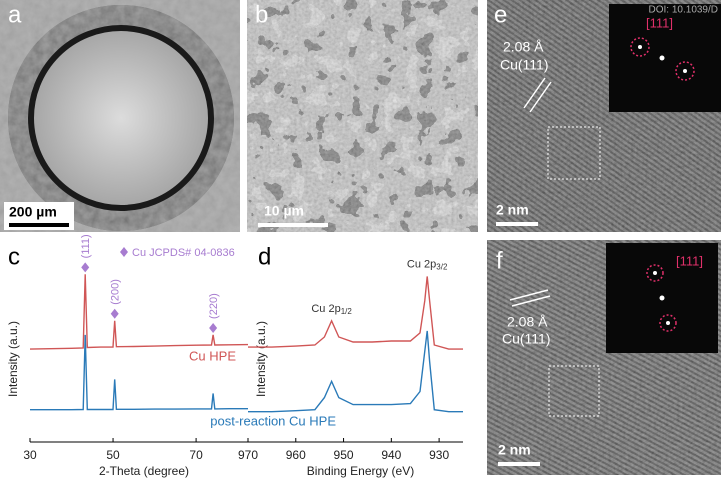 The width and height of the screenshot is (721, 480). Describe the element at coordinates (248, 455) in the screenshot. I see `x-tick-label: 970` at that location.